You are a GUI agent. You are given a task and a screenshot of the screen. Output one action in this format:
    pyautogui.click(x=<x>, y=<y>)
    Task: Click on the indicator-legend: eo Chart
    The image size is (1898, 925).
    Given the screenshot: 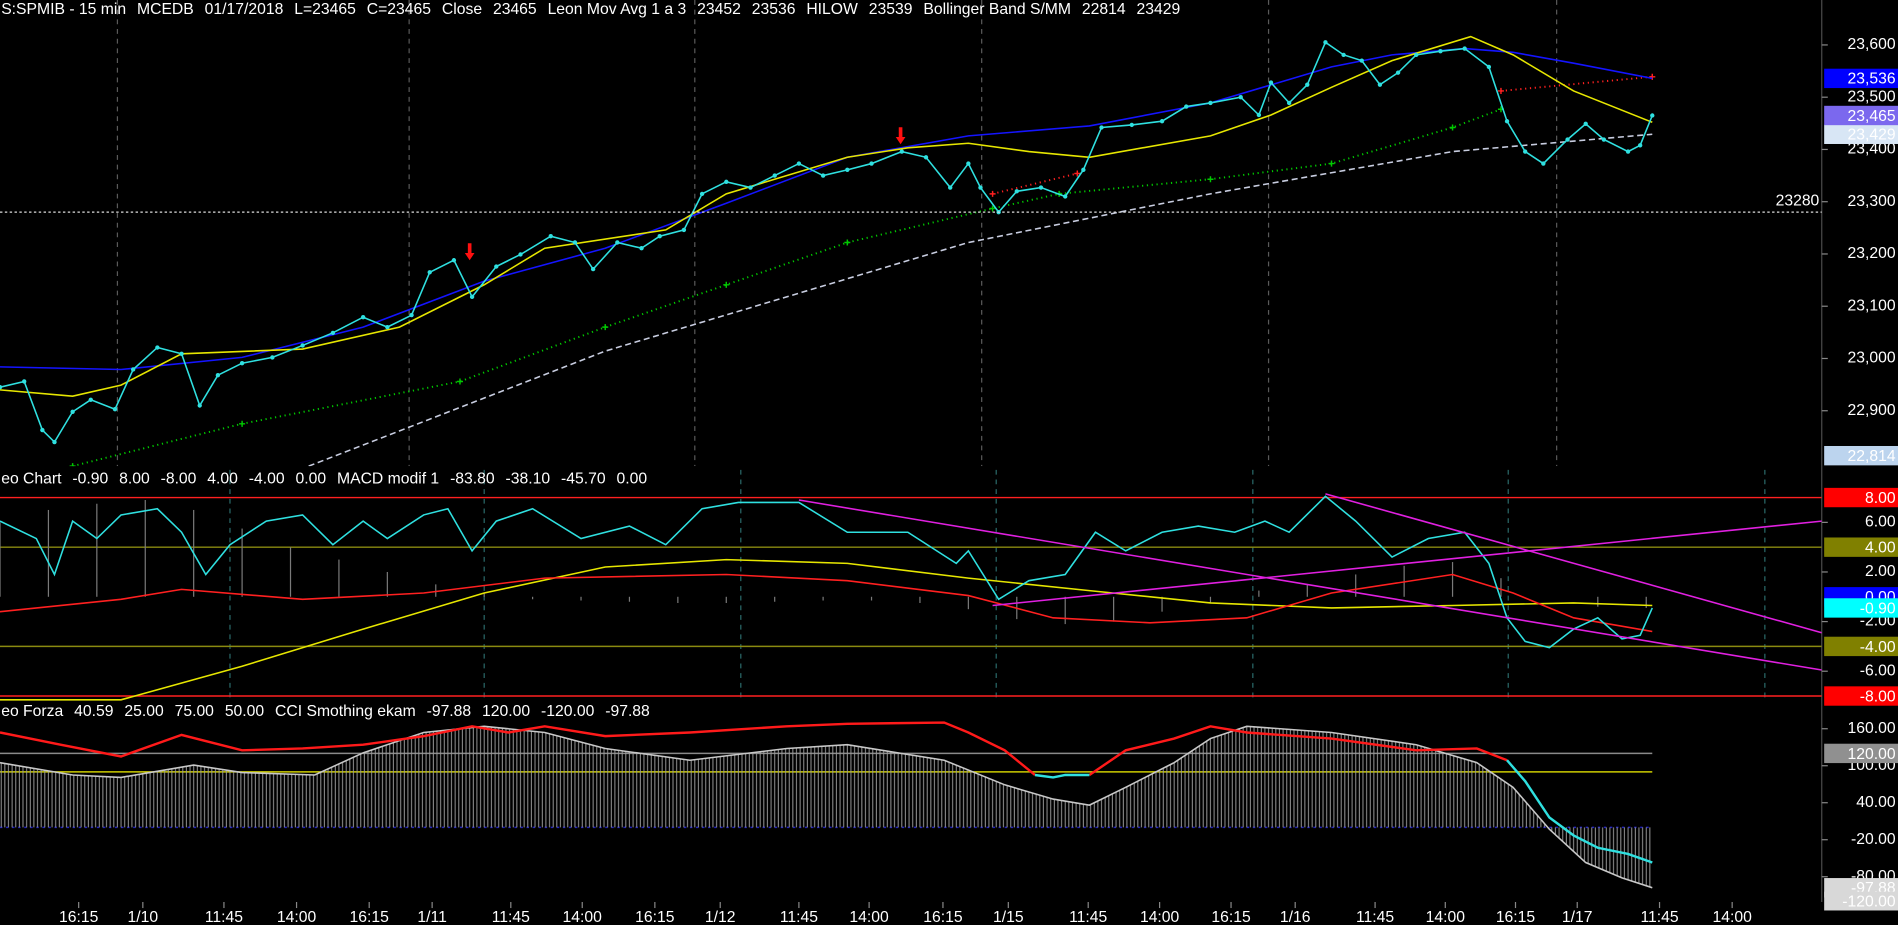 What is the action you would take?
    pyautogui.click(x=31, y=479)
    